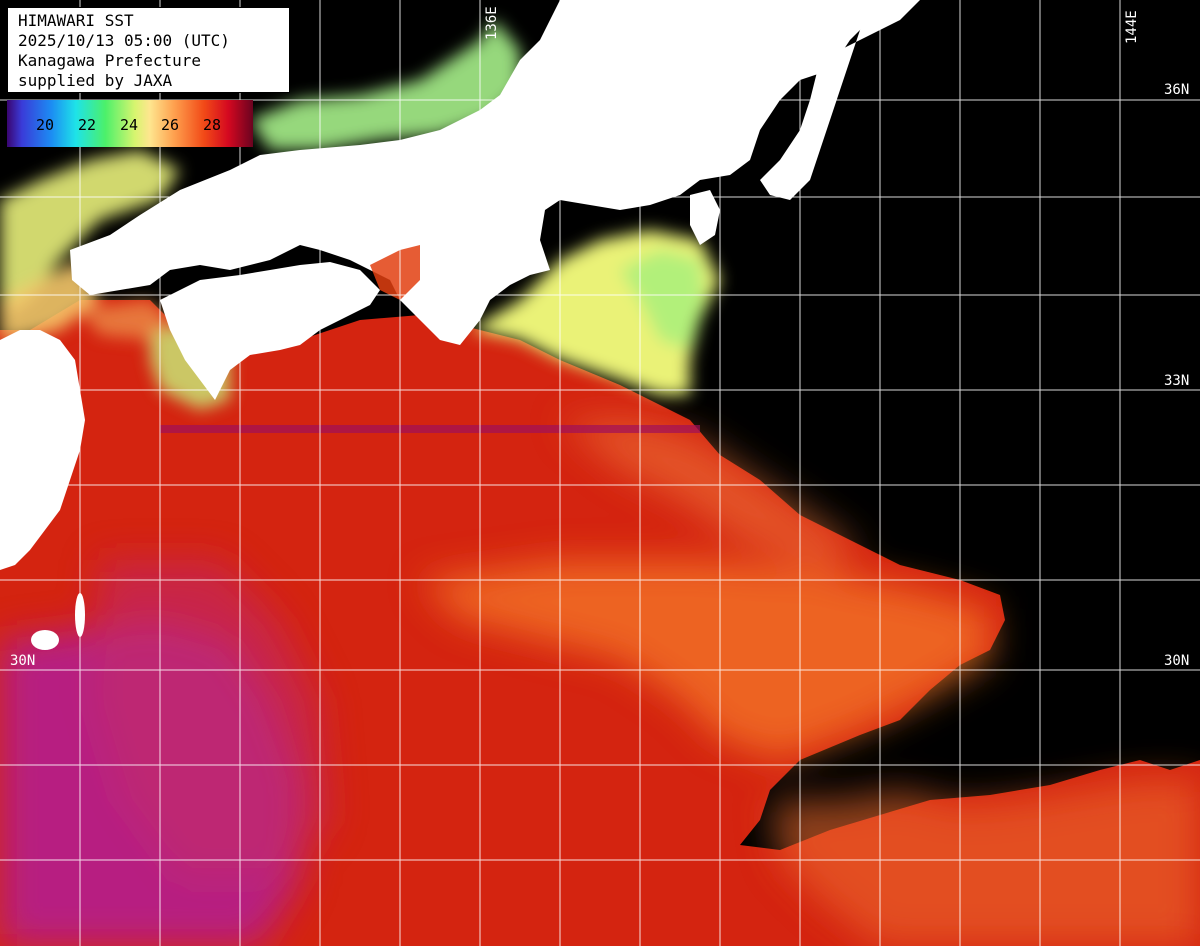 This screenshot has height=946, width=1200. Describe the element at coordinates (270, 331) in the screenshot. I see `land-shikoku` at that location.